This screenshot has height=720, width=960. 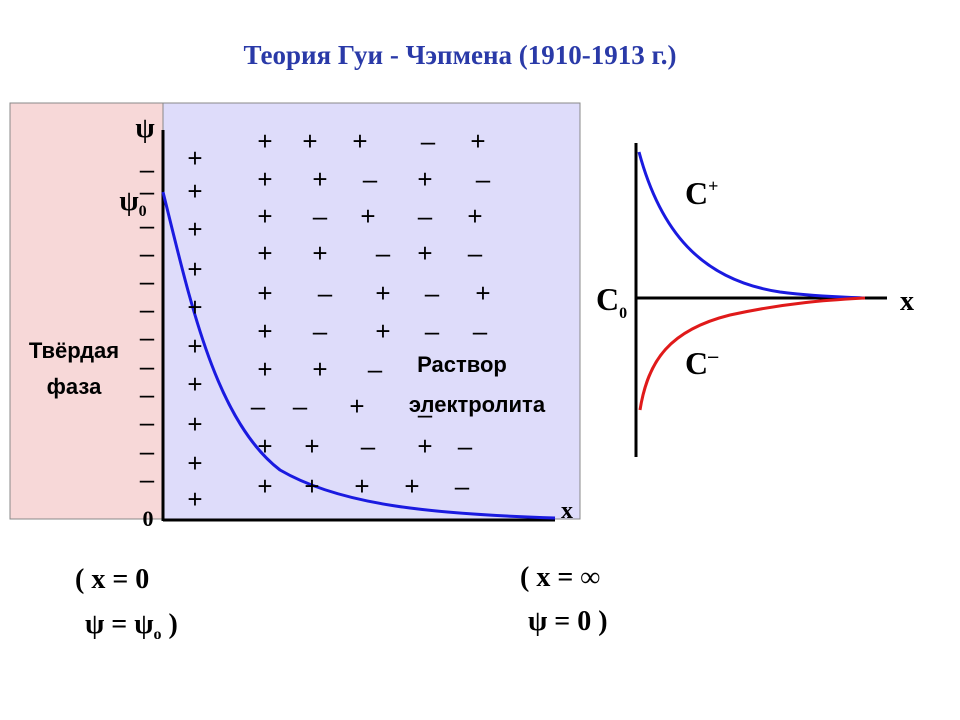 What do you see at coordinates (86, 311) in the screenshot?
I see `solid-phase-area` at bounding box center [86, 311].